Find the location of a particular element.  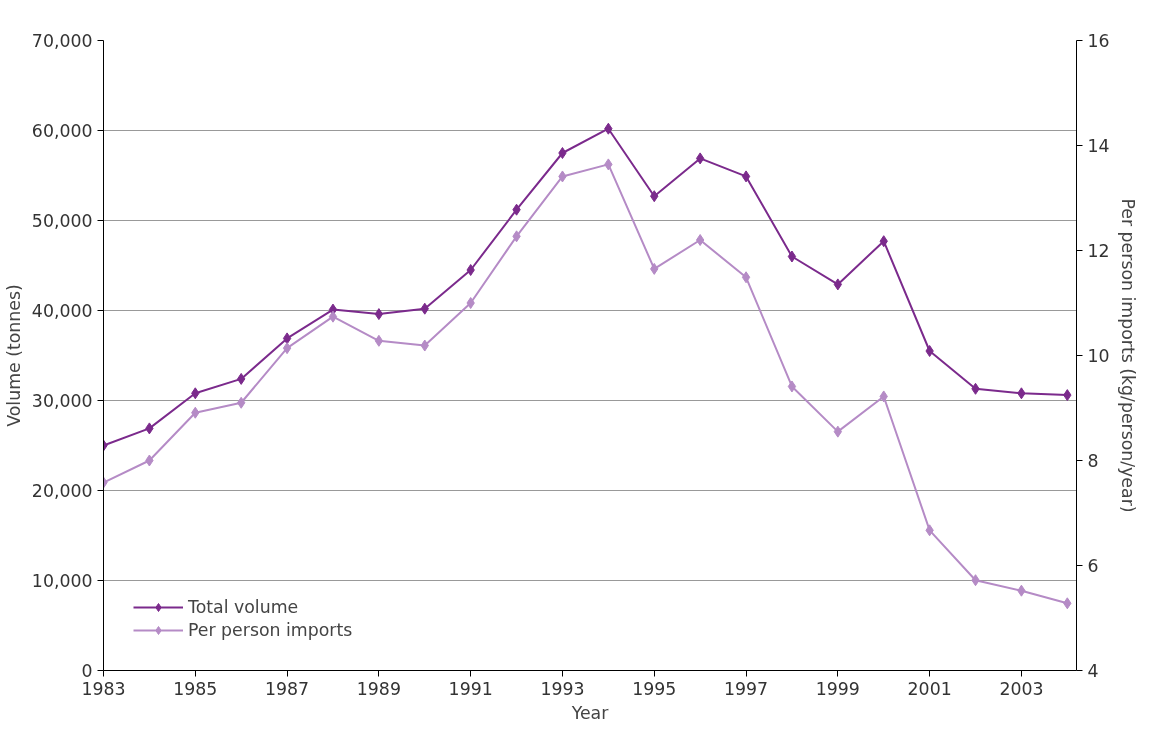

x-tick-label: 1993 is located at coordinates (562, 688).